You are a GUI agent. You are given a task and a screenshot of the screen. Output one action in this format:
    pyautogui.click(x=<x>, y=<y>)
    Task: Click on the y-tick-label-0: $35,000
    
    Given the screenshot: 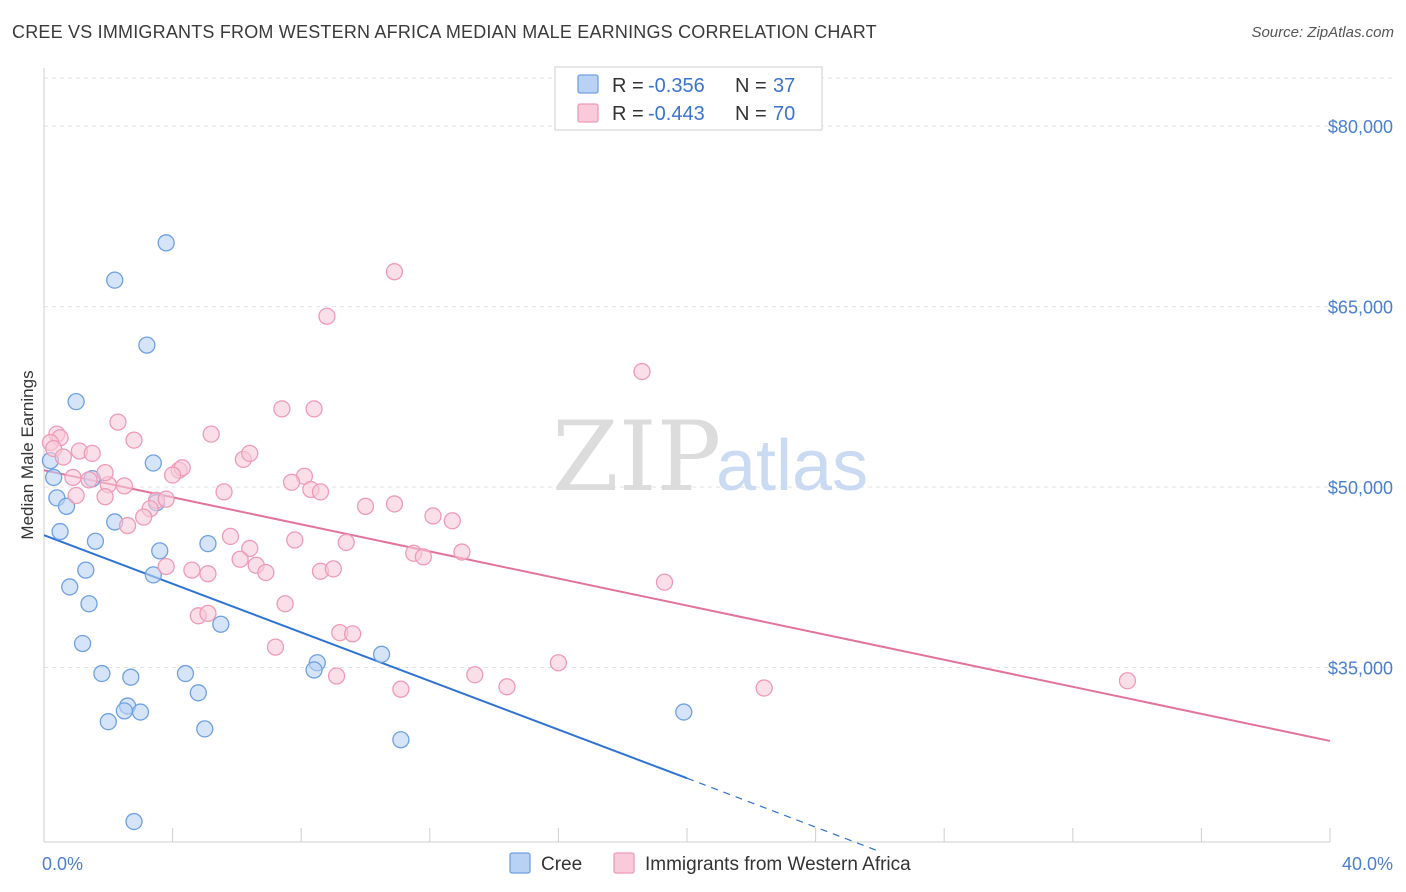 What is the action you would take?
    pyautogui.click(x=1360, y=669)
    